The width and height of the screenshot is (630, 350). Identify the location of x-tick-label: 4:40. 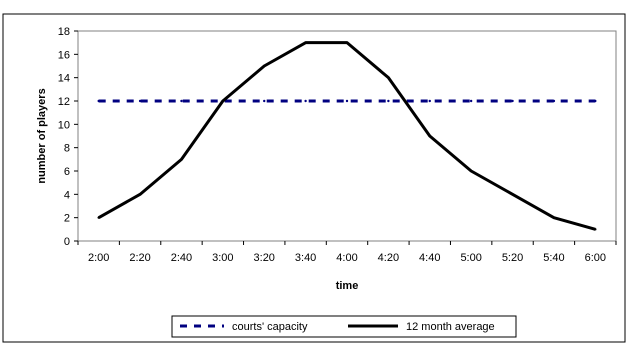
(429, 258).